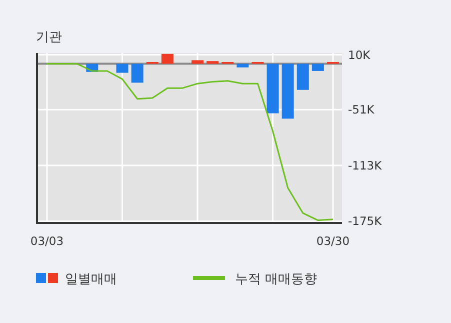 This screenshot has width=451, height=323. I want to click on legend-label: 누적 매매동향, so click(276, 279).